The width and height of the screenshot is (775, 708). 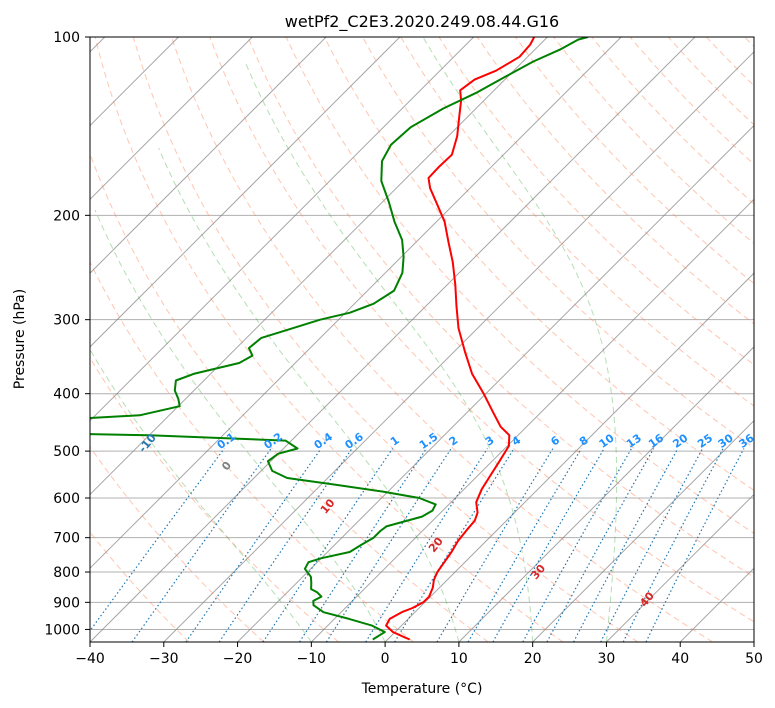 I want to click on x-tick-label: 30, so click(x=607, y=659).